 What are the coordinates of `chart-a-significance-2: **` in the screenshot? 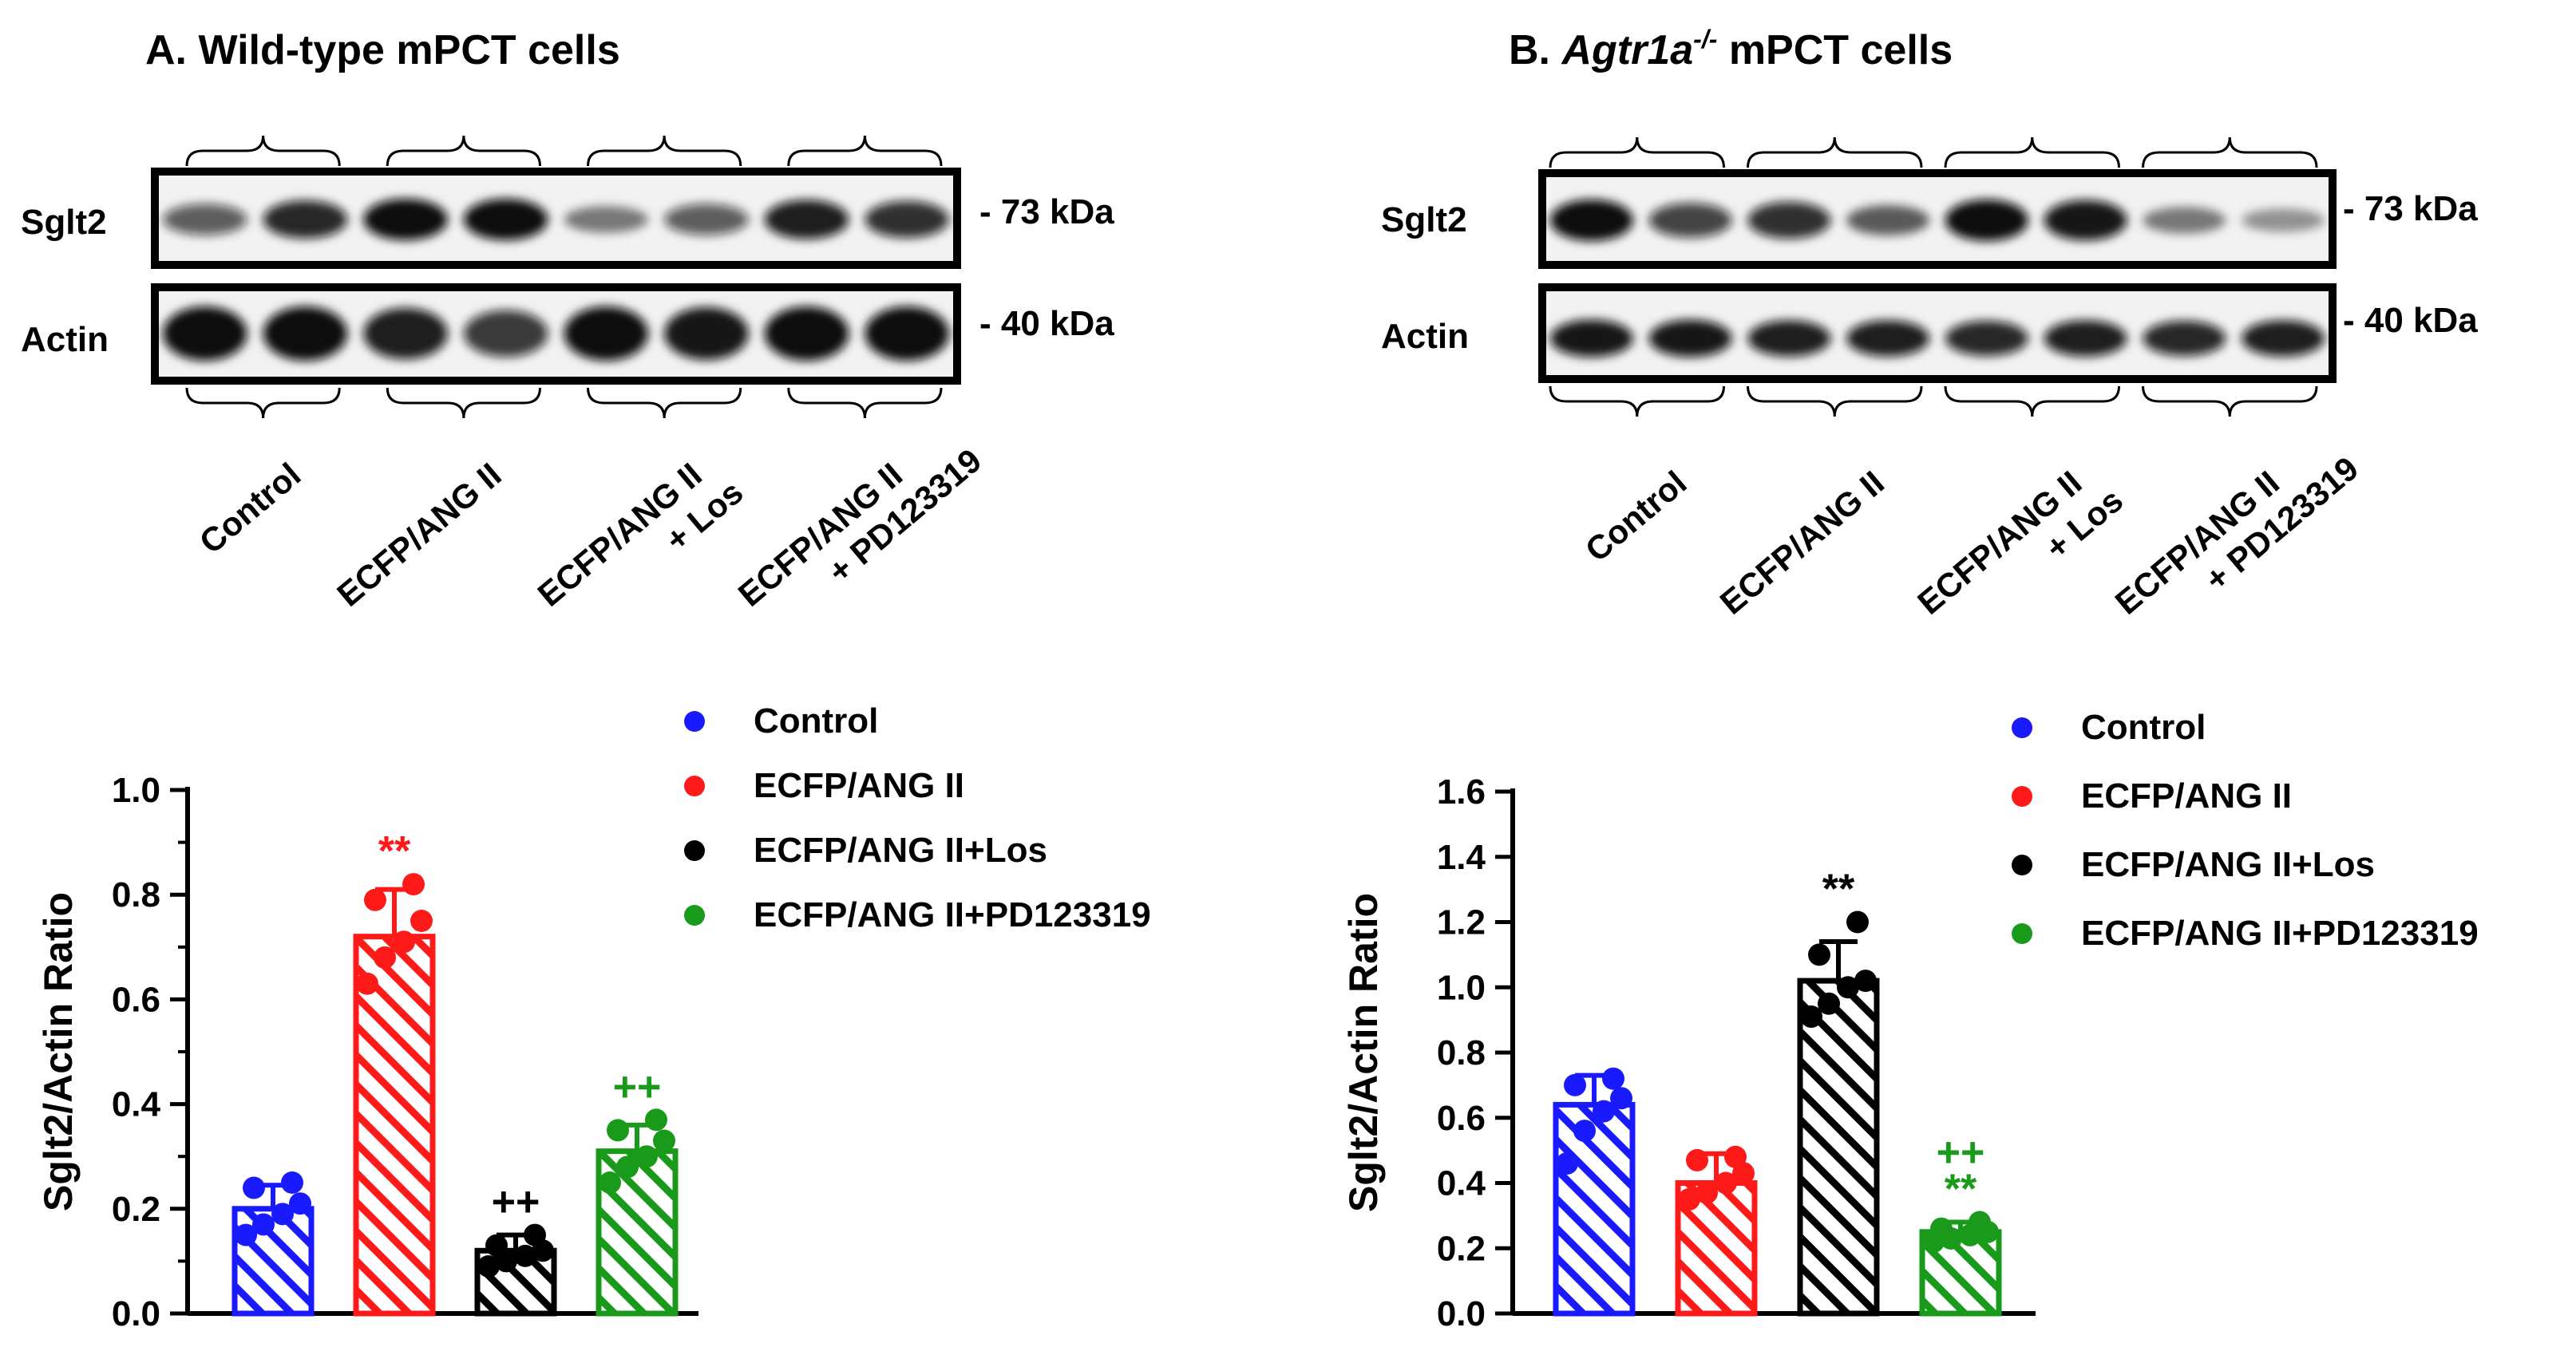 It's located at (395, 851).